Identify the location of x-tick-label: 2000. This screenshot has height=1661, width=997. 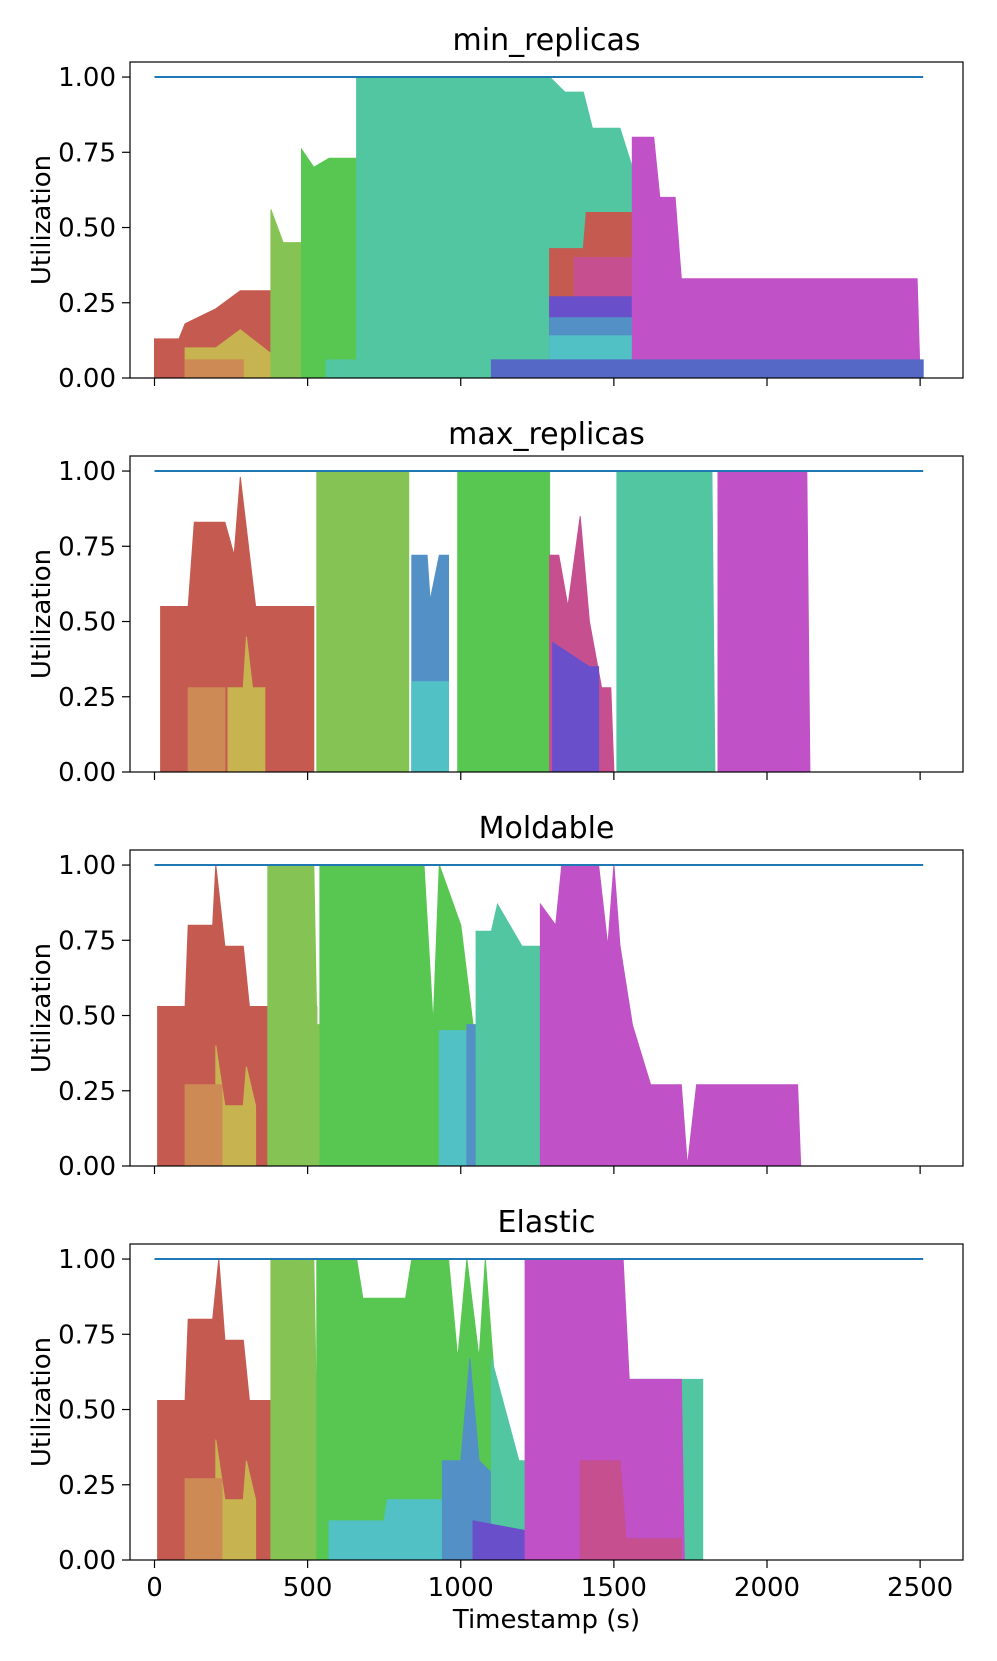
(767, 1588).